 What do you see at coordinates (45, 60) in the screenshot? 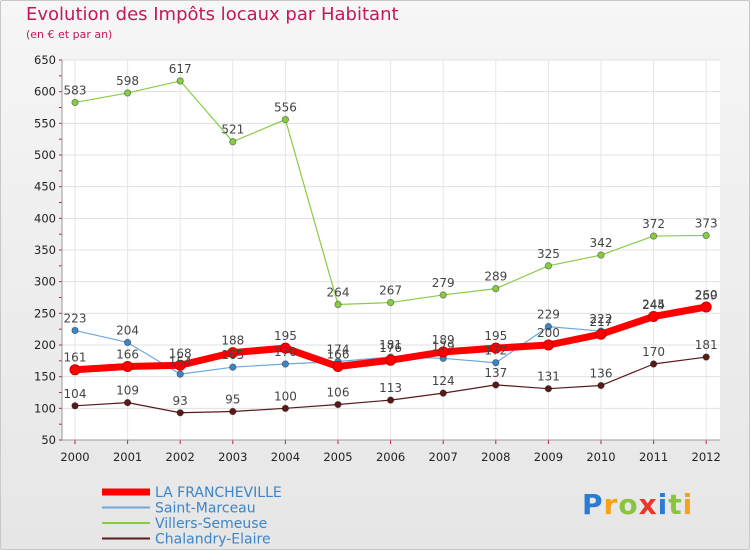
I see `y-tick-label: 650` at bounding box center [45, 60].